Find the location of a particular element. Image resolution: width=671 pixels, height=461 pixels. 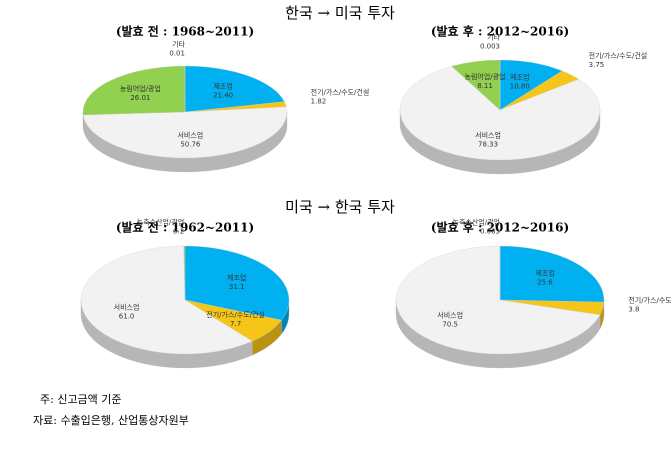

footnote: 자료: 수출입은행, 산업통상자원부 is located at coordinates (111, 420).